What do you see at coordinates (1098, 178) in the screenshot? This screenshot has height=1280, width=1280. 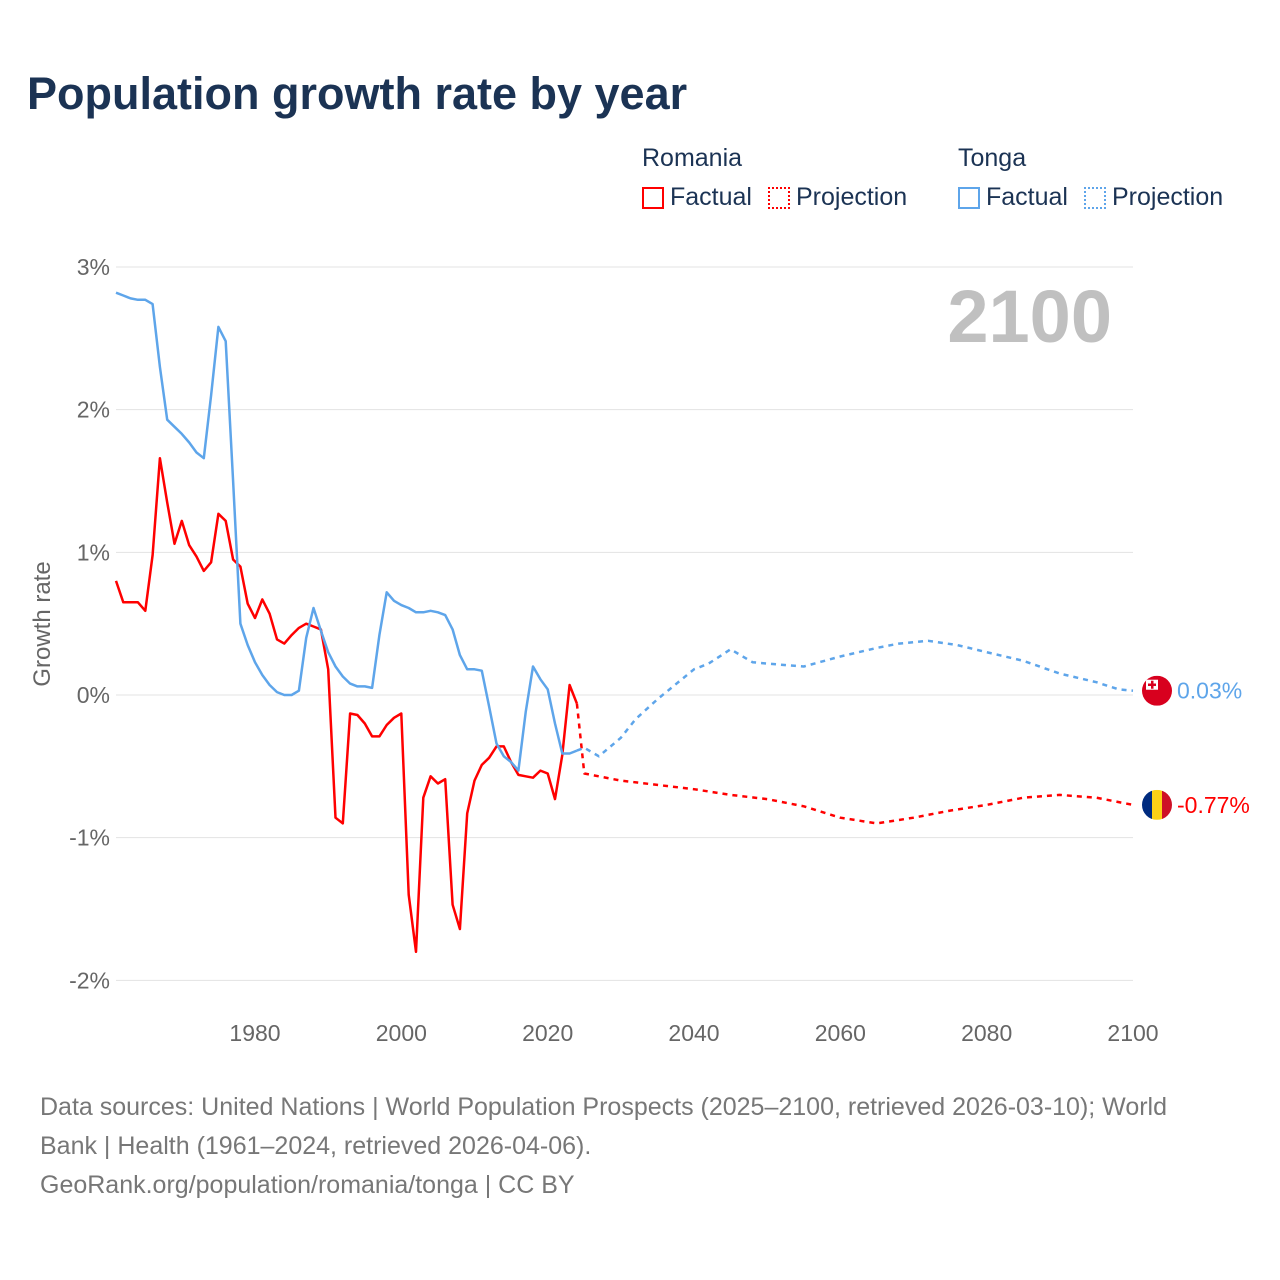 I see `legend-tonga: Tonga Factual Projection` at bounding box center [1098, 178].